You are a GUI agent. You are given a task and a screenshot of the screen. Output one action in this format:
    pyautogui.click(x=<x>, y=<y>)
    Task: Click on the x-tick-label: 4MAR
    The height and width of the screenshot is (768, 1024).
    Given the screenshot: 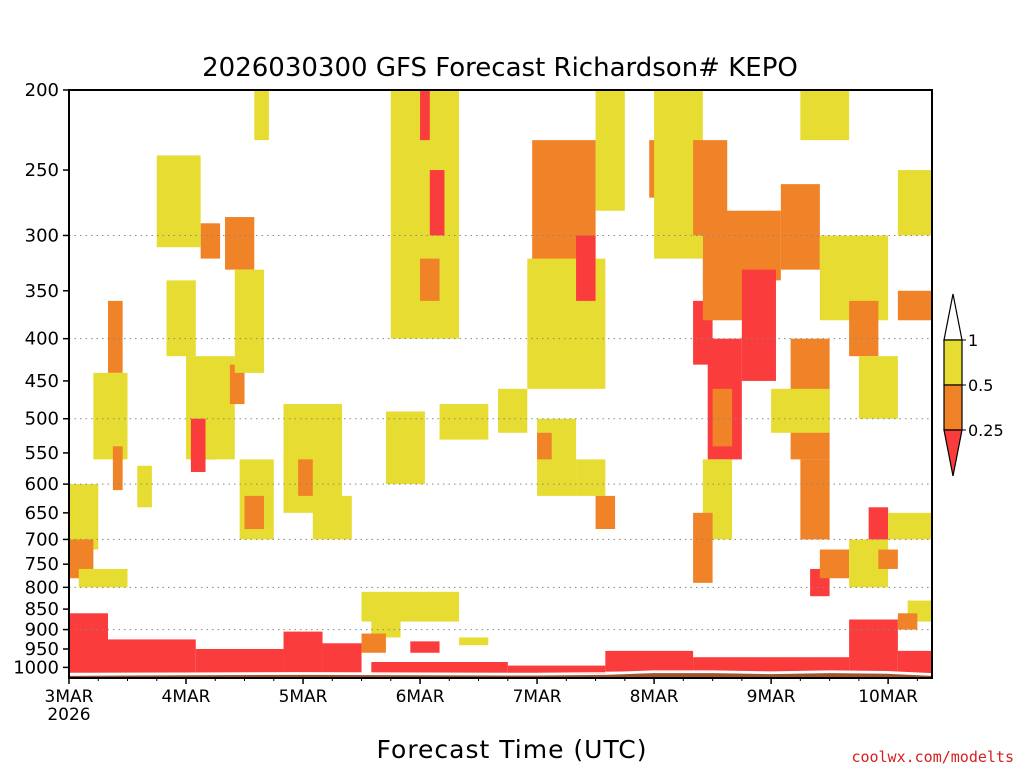 What is the action you would take?
    pyautogui.click(x=186, y=697)
    